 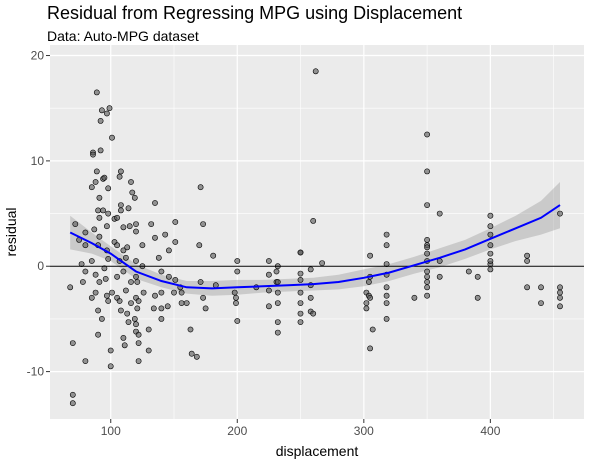 I want to click on y-tick-label: 0, so click(x=40, y=266).